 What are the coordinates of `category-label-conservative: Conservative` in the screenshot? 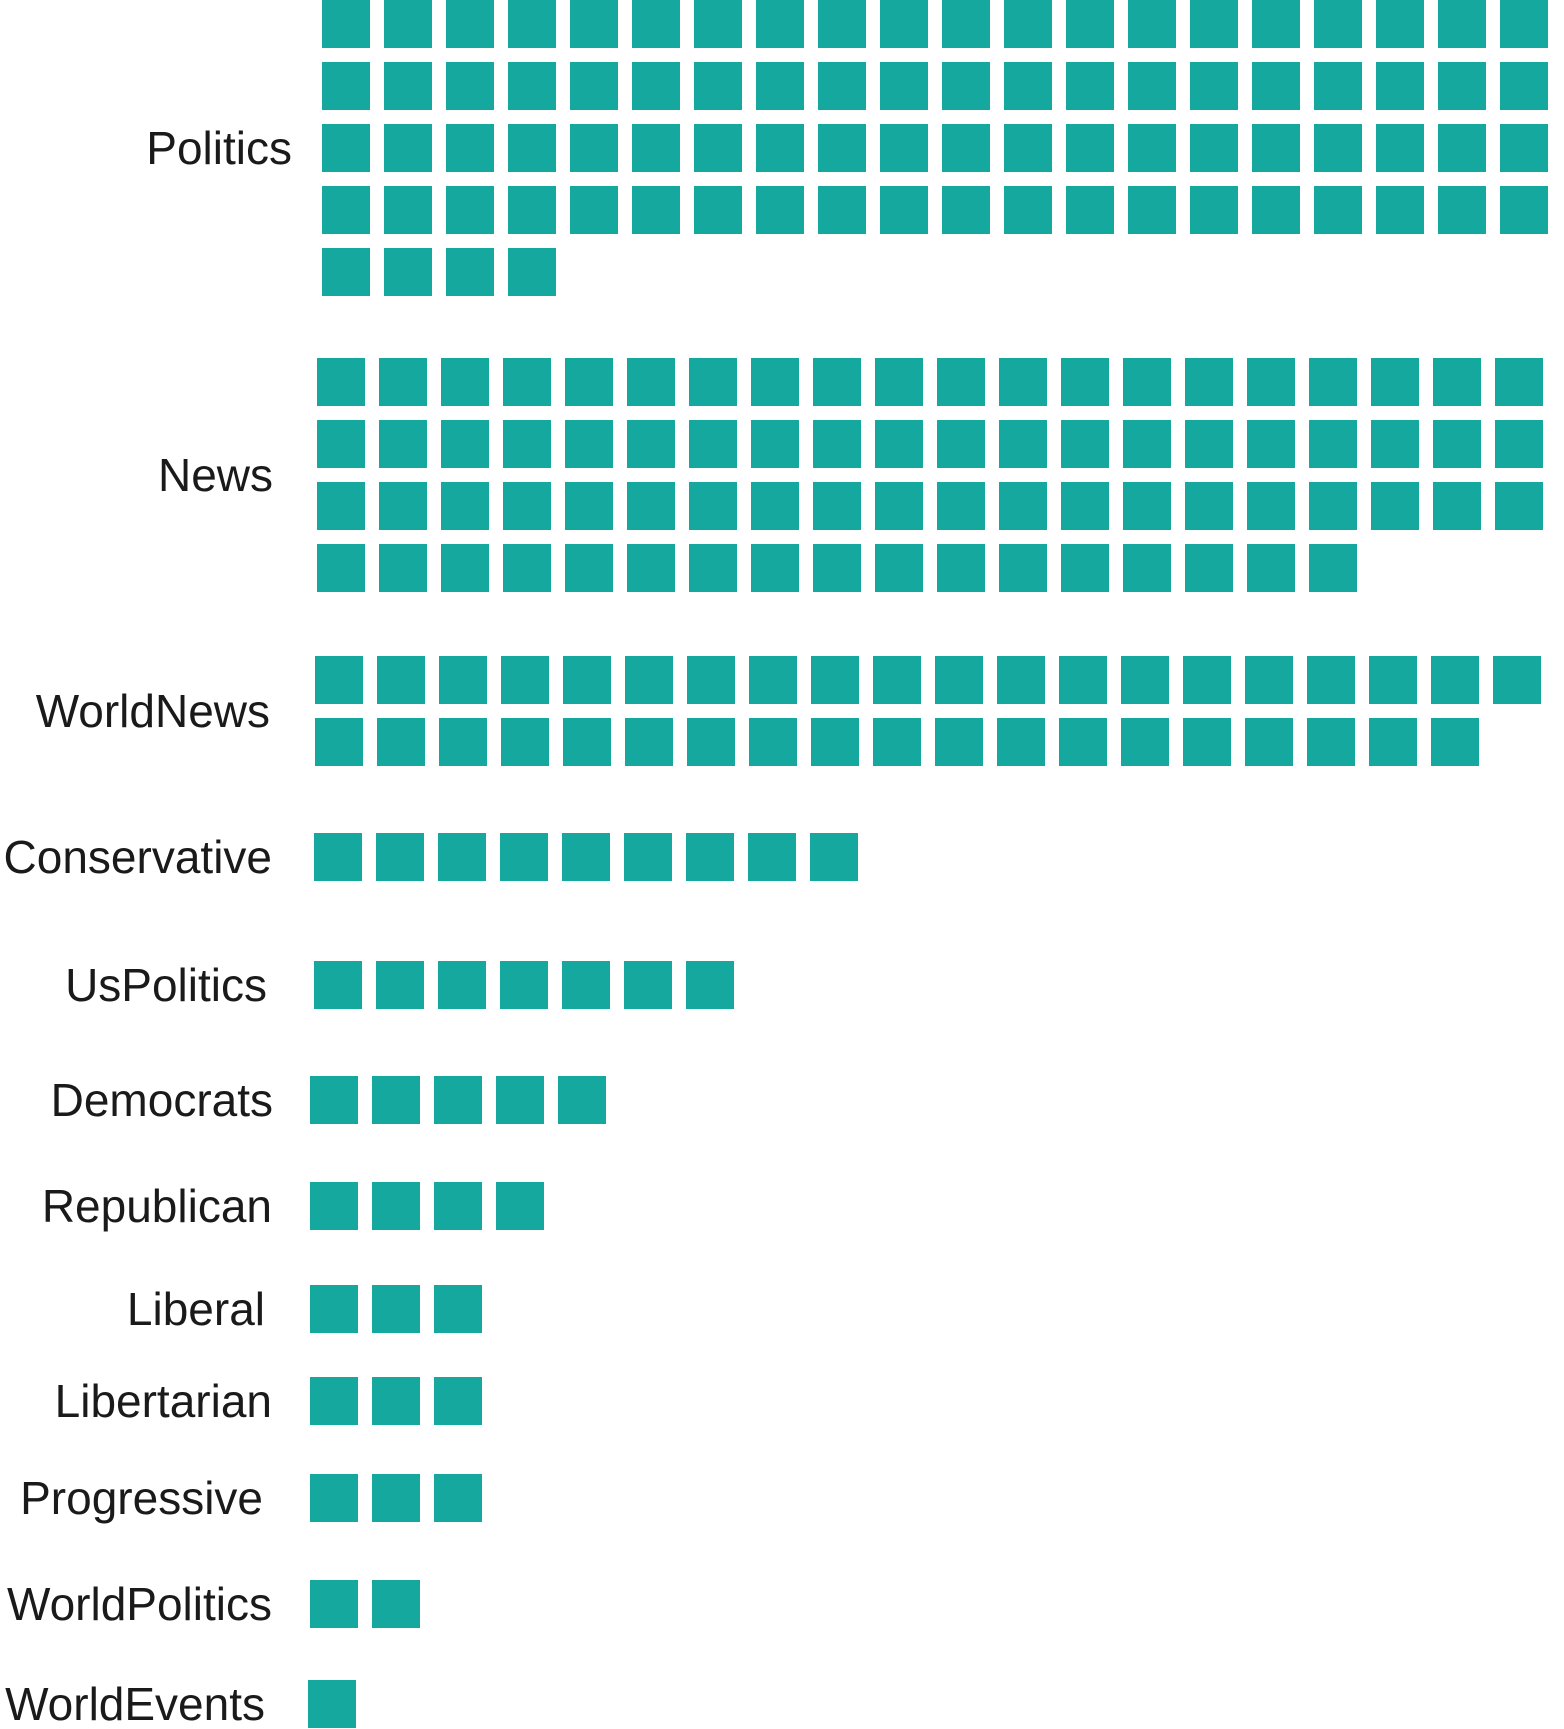 It's located at (138, 857).